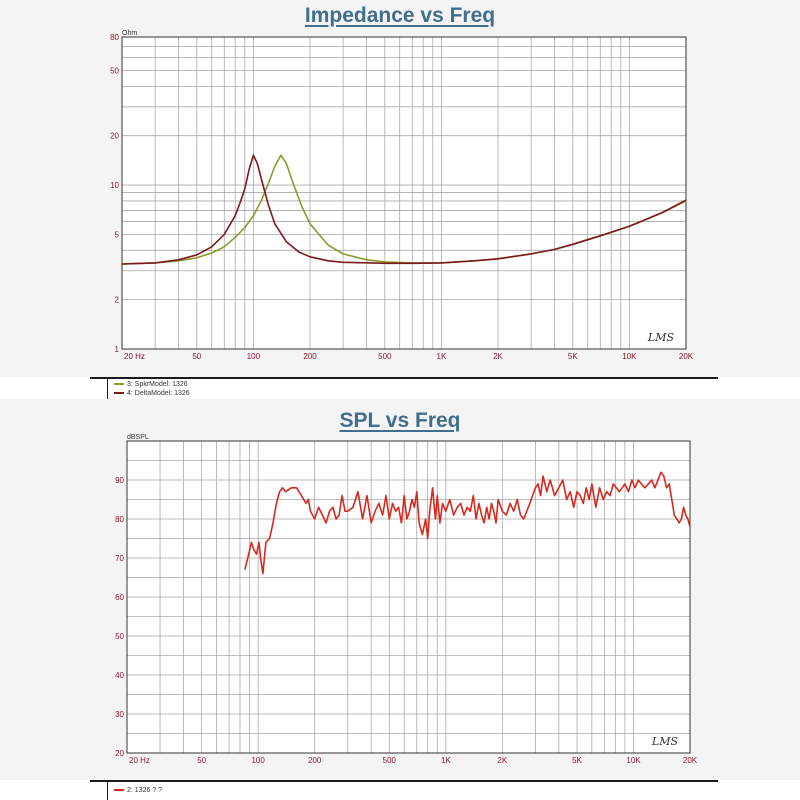 The image size is (800, 800). I want to click on y-tick-label: 1, so click(117, 349).